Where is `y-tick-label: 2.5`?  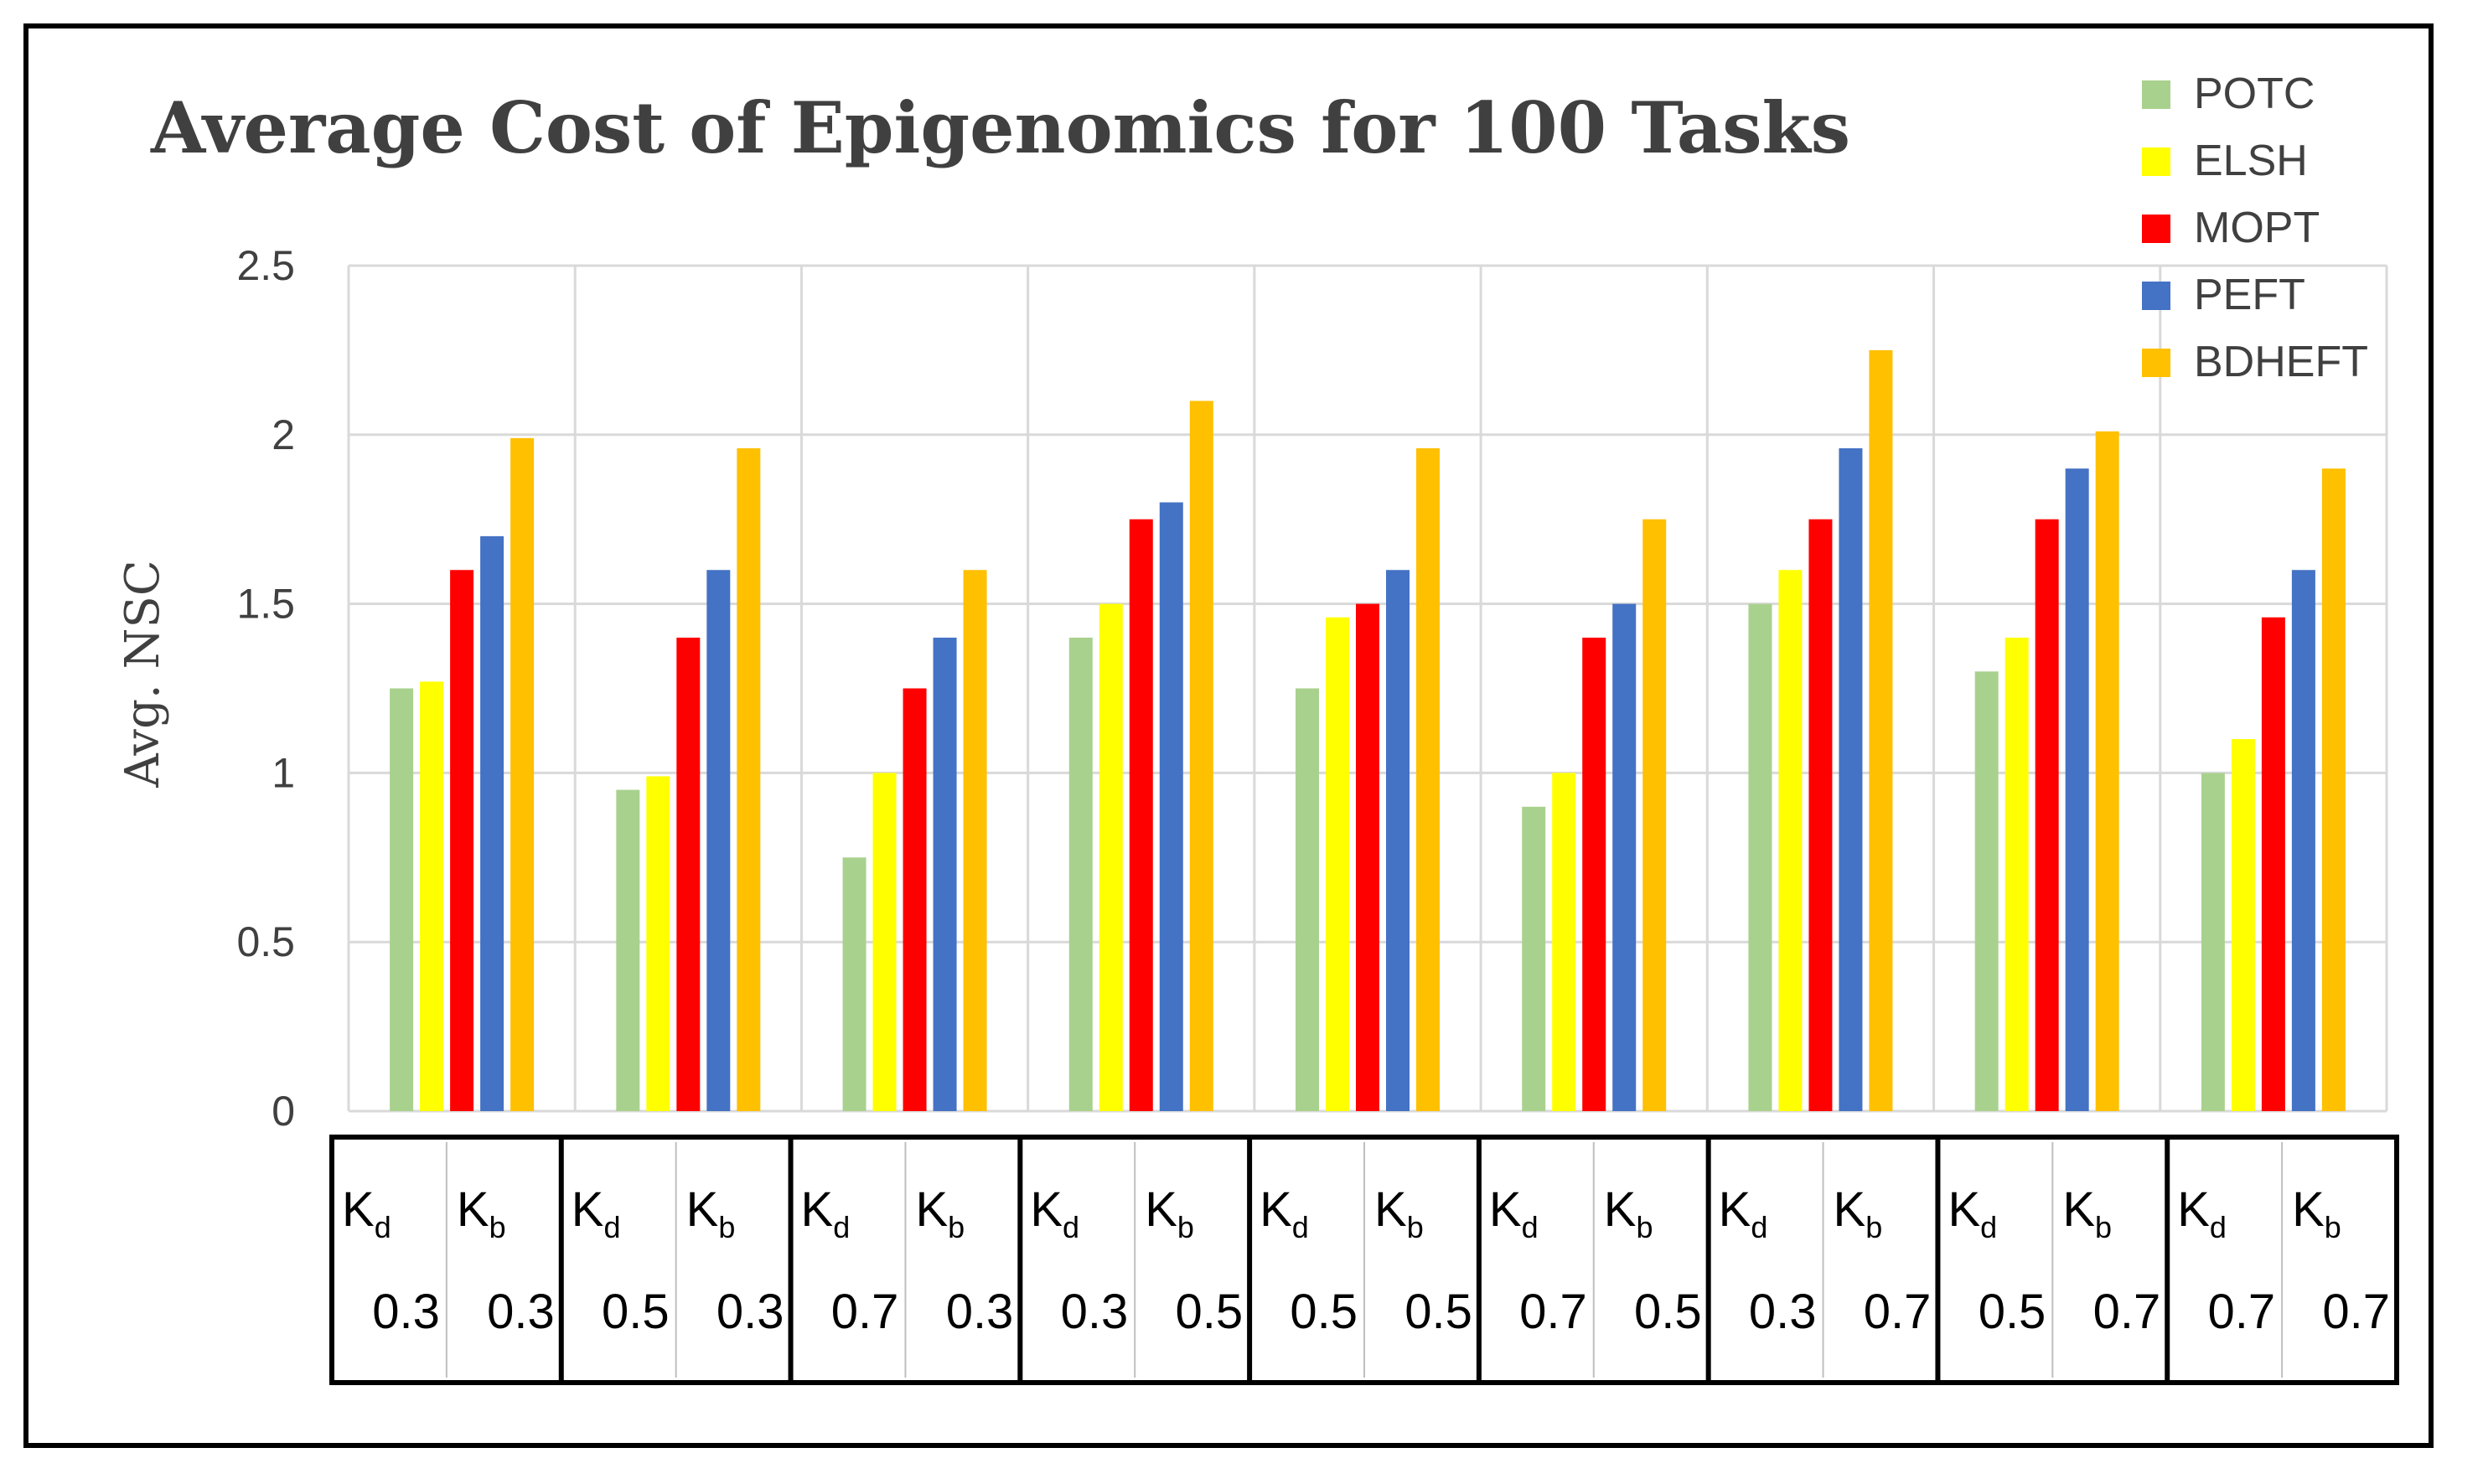
y-tick-label: 2.5 is located at coordinates (265, 265).